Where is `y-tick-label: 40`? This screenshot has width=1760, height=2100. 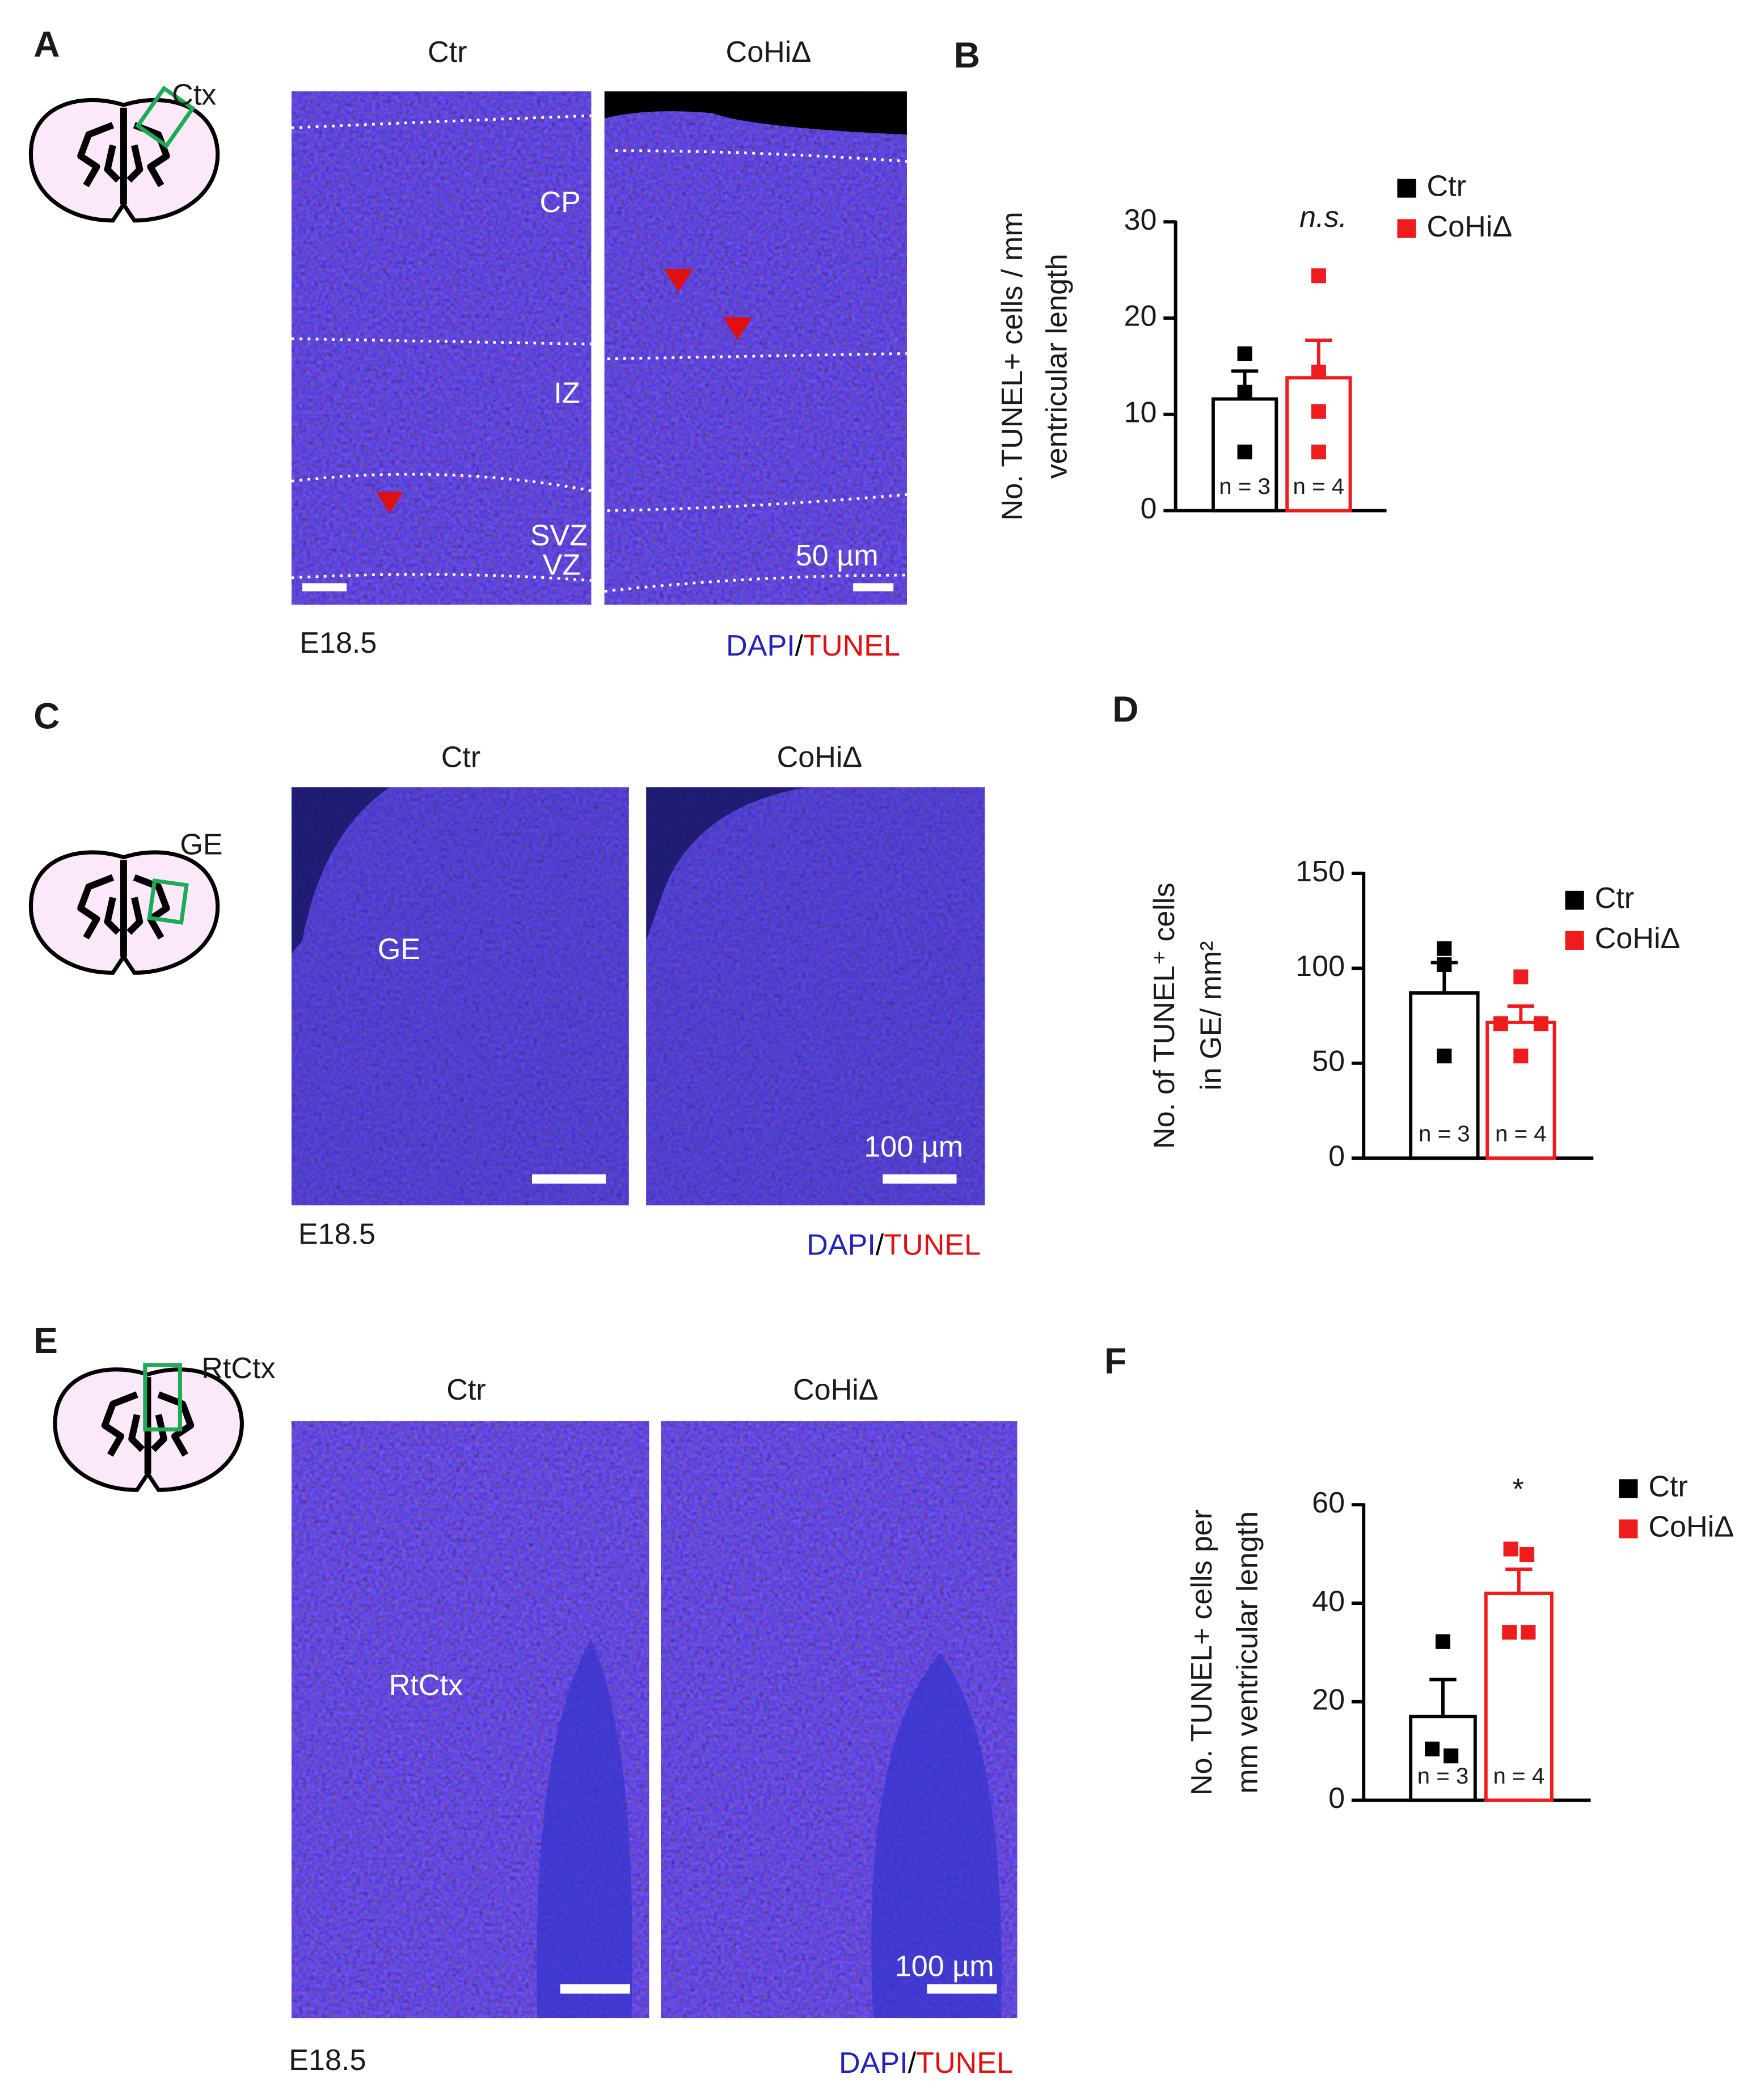
y-tick-label: 40 is located at coordinates (1329, 1601).